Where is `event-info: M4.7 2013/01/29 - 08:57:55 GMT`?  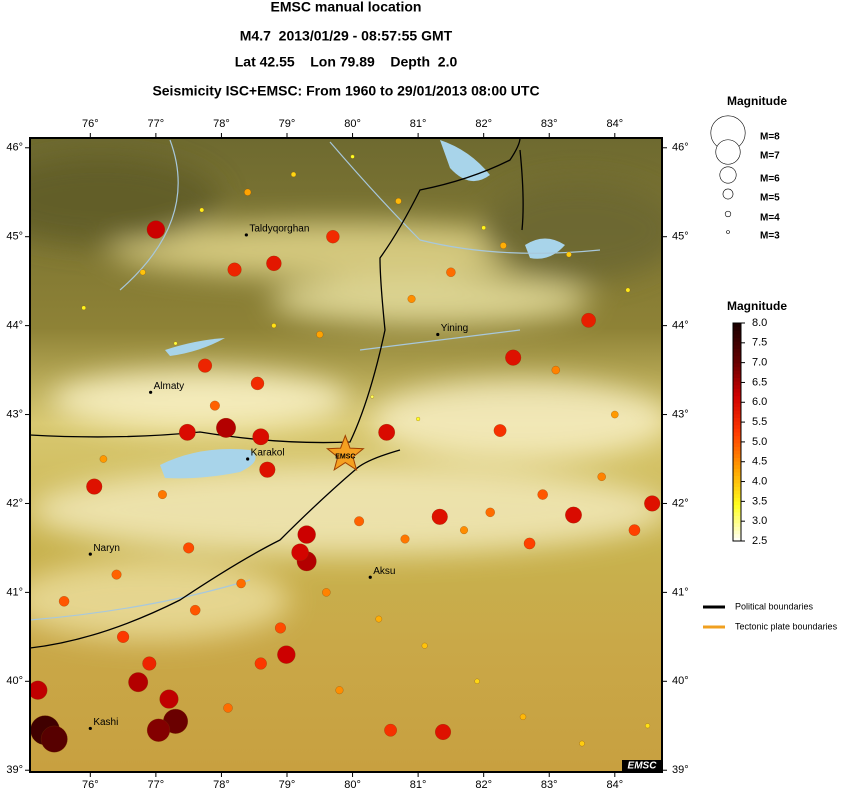
event-info: M4.7 2013/01/29 - 08:57:55 GMT is located at coordinates (346, 36).